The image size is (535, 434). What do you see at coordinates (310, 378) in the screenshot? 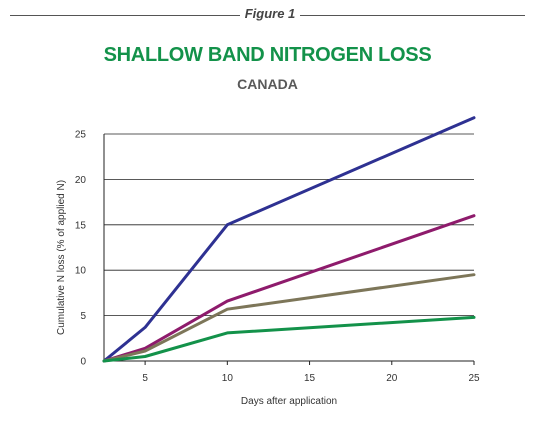
I see `x-tick-label-15: 15` at bounding box center [310, 378].